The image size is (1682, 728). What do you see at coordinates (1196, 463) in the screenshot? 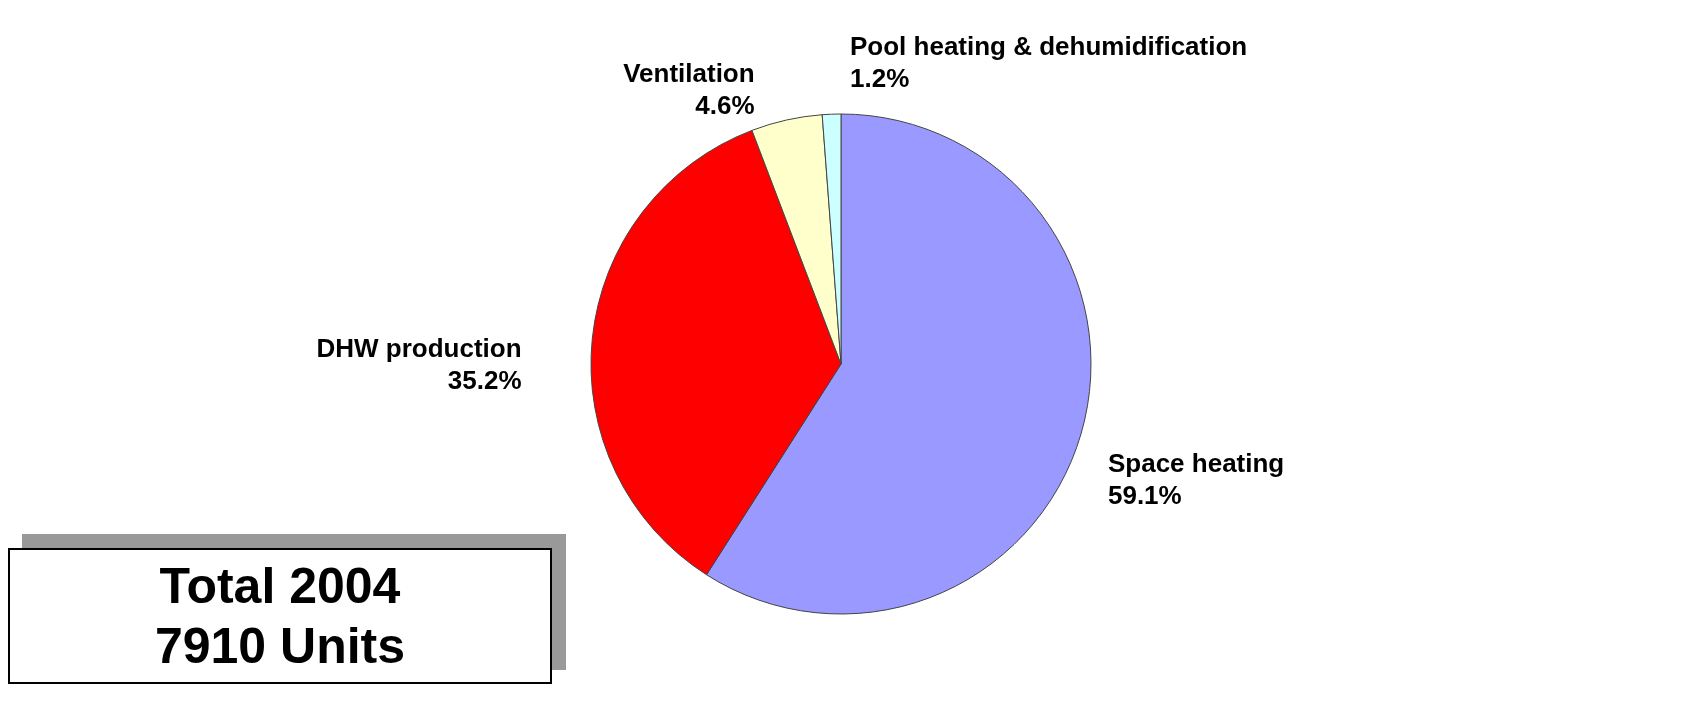
I see `slice-label: Space heating` at bounding box center [1196, 463].